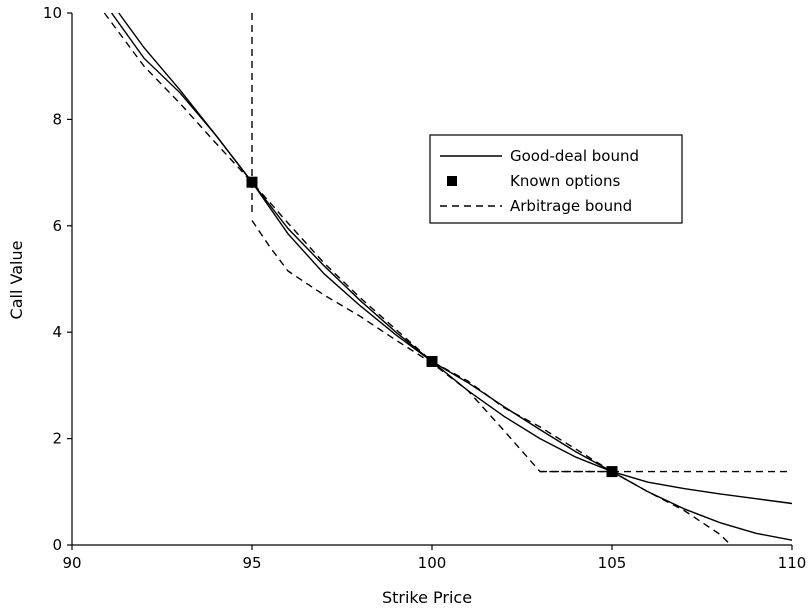  What do you see at coordinates (251, 563) in the screenshot?
I see `x-tick-label: 95` at bounding box center [251, 563].